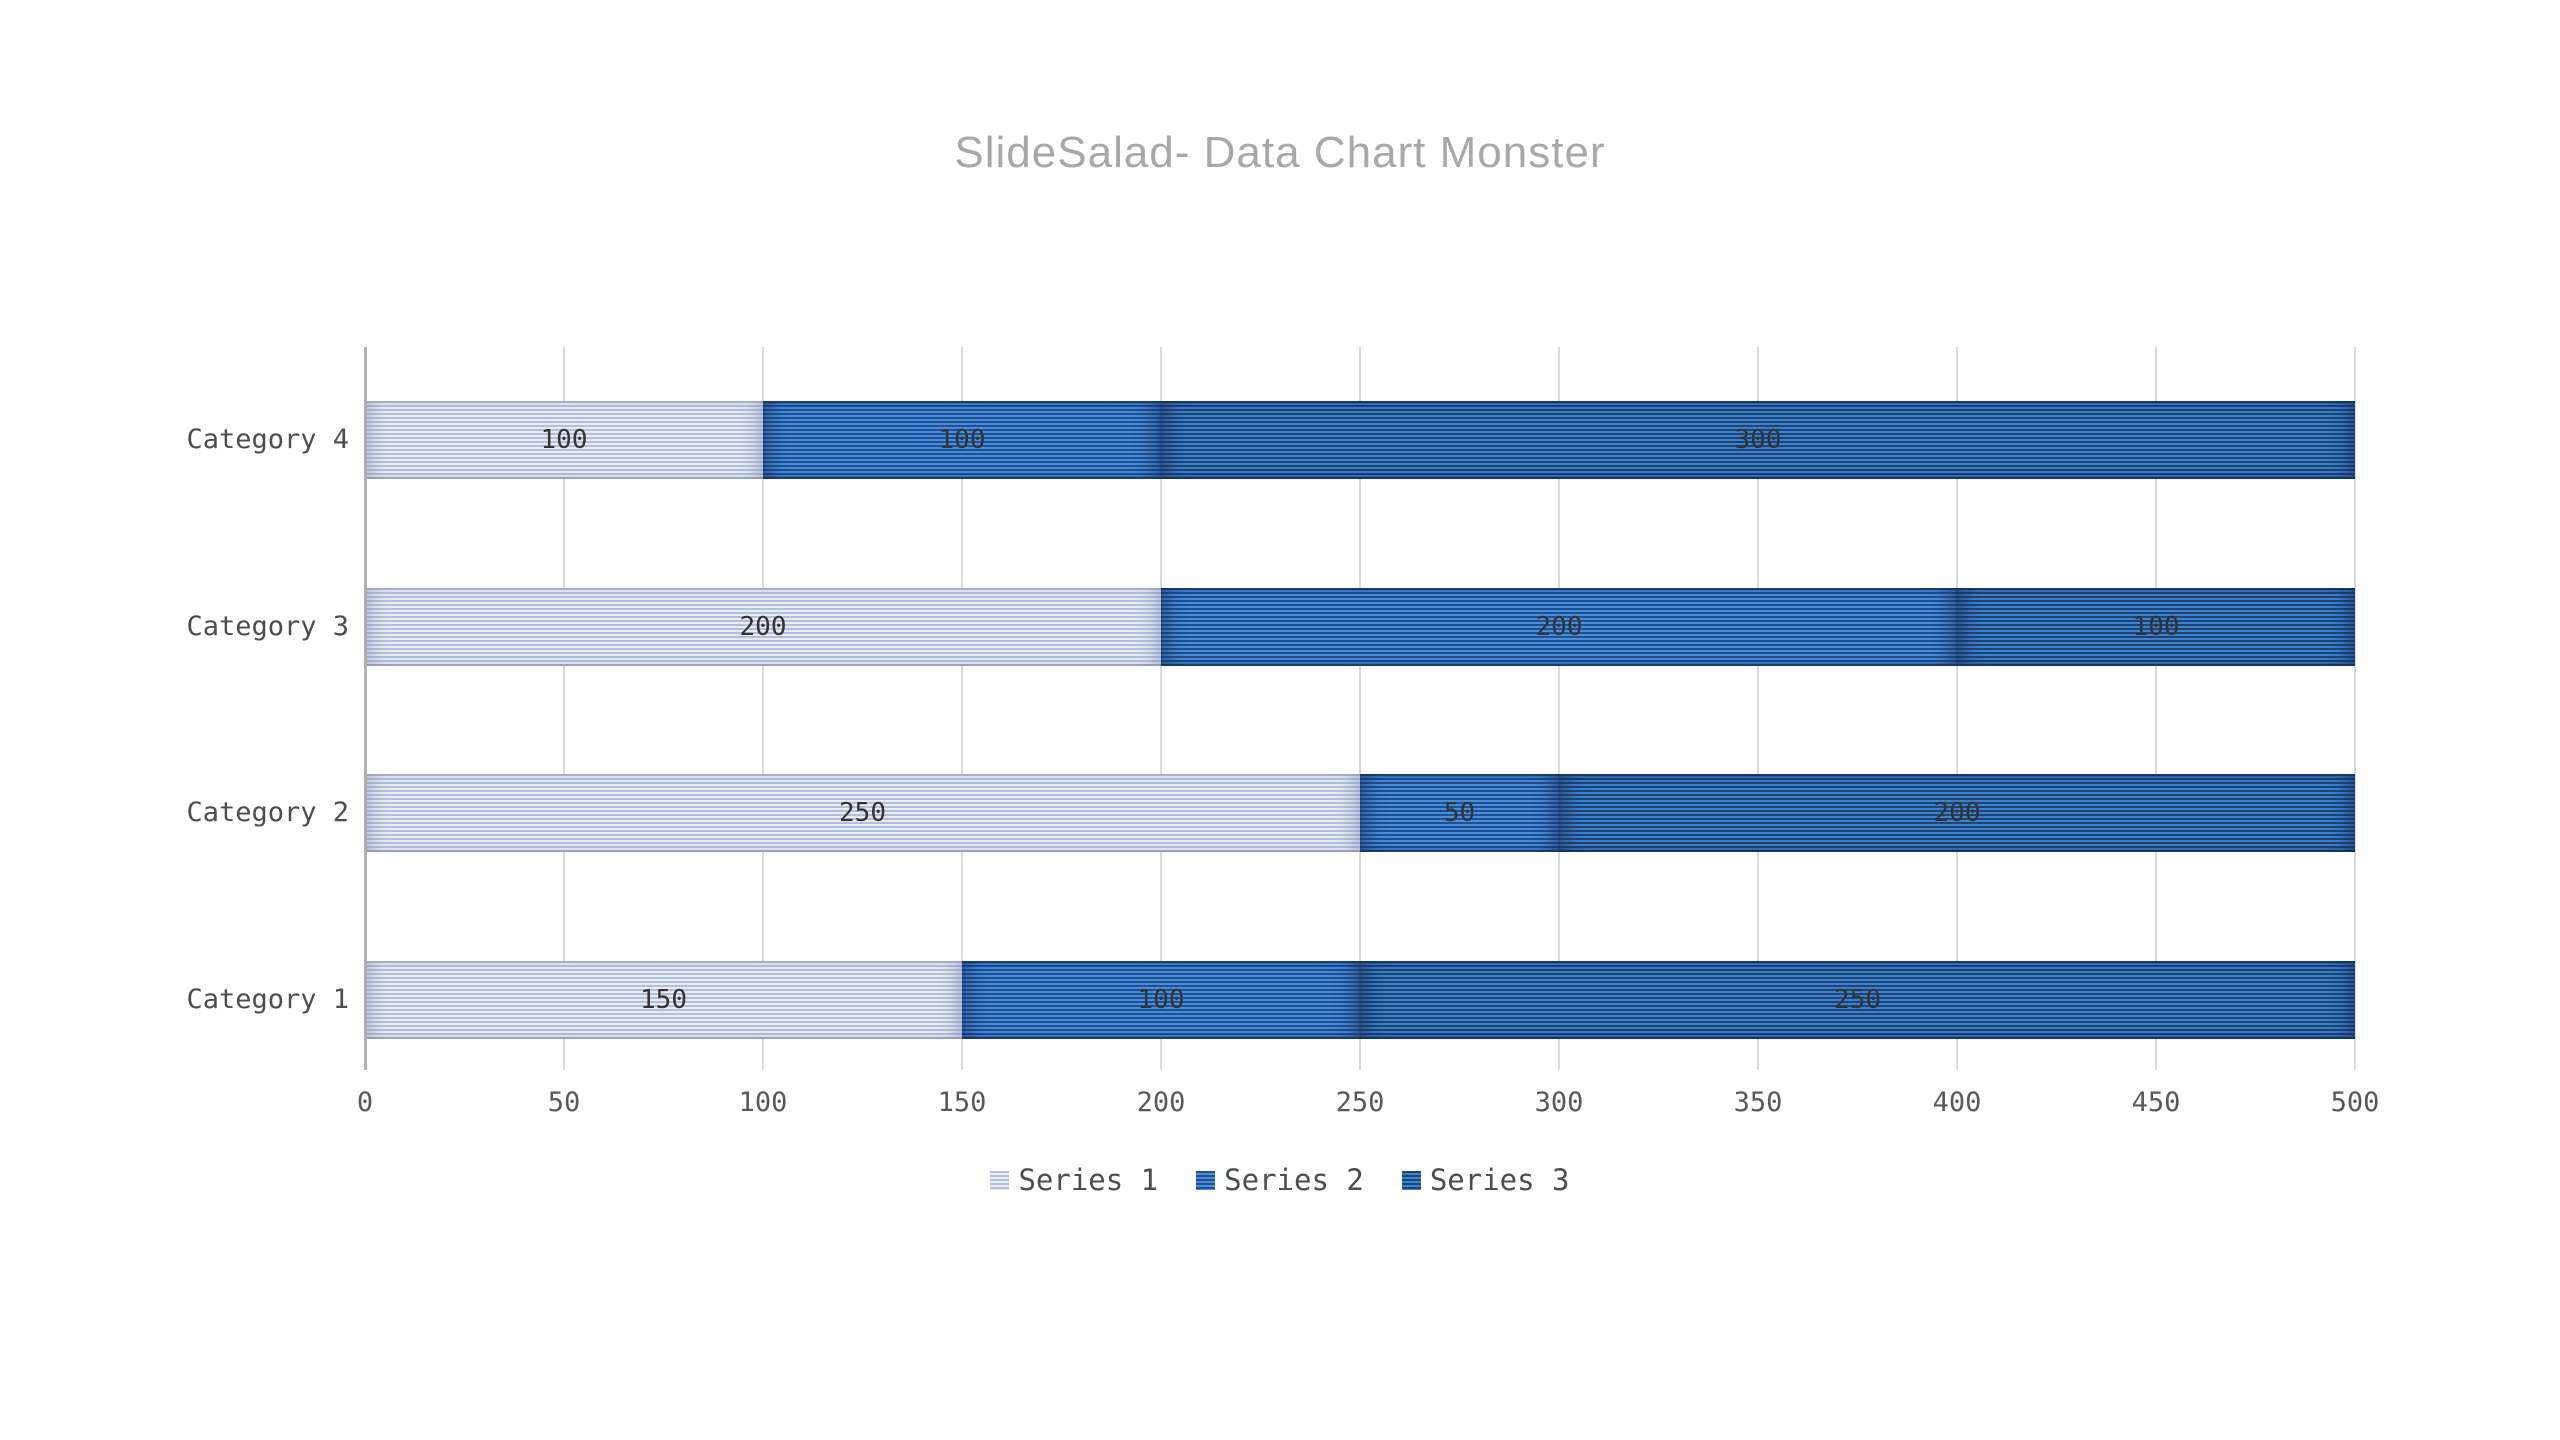 The height and width of the screenshot is (1440, 2560). Describe the element at coordinates (2156, 1102) in the screenshot. I see `x-tick-label: 450` at that location.